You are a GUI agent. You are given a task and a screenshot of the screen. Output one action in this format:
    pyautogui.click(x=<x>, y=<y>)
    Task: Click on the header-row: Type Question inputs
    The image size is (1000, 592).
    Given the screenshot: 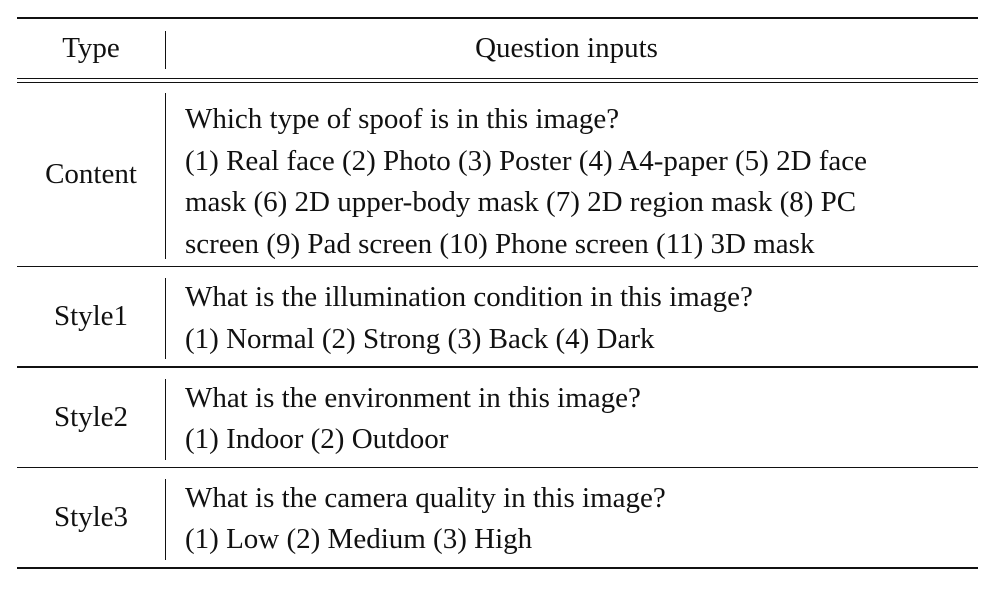 What is the action you would take?
    pyautogui.click(x=497, y=48)
    